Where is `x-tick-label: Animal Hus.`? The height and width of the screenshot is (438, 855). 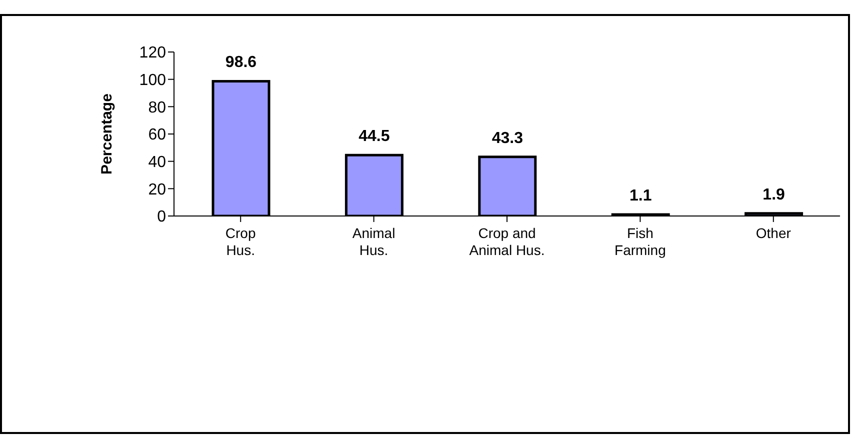
x-tick-label: Animal Hus. is located at coordinates (374, 241).